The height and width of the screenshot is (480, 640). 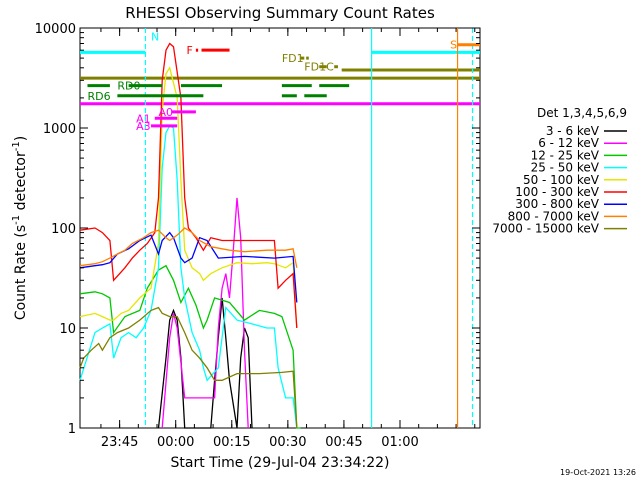 I want to click on x-tick-label: 00:45, so click(x=343, y=442).